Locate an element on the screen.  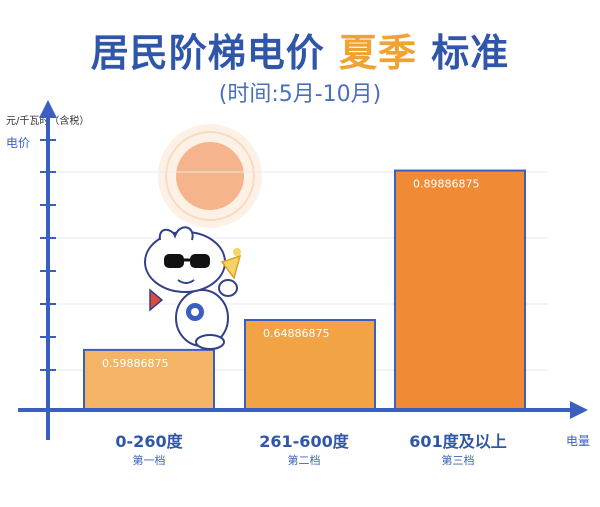
tier-label-1: 第一档 is located at coordinates (149, 460).